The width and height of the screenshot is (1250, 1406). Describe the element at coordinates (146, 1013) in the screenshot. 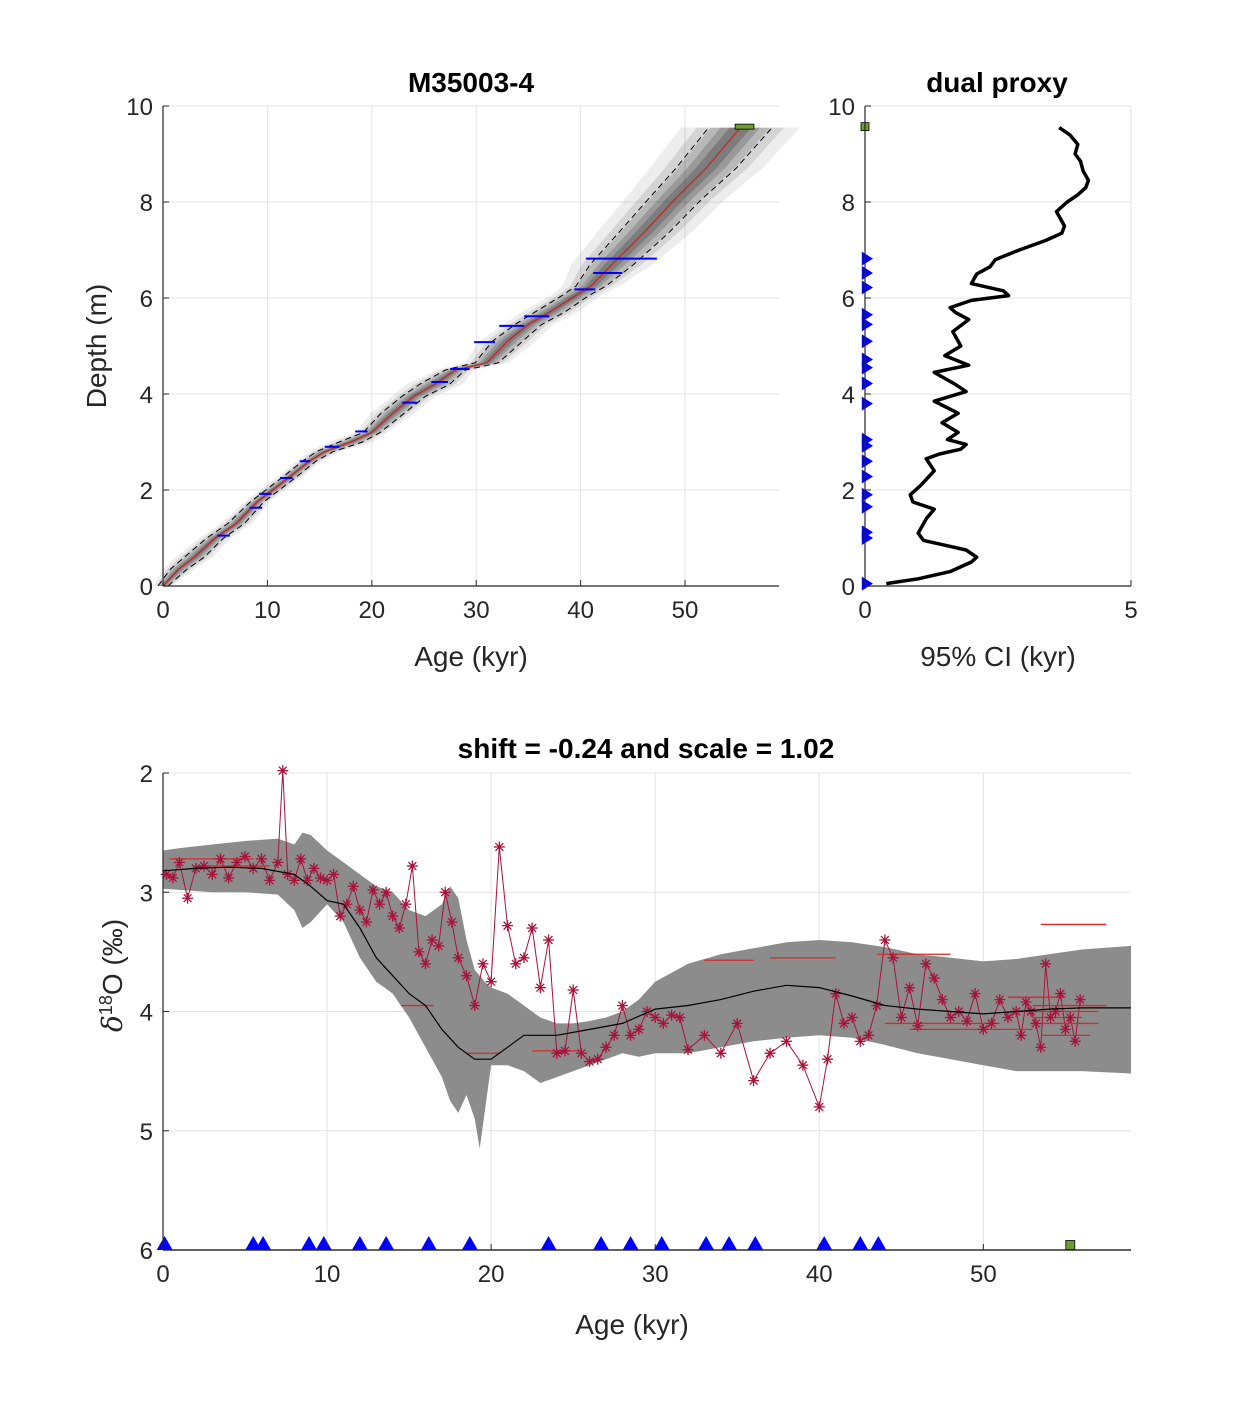

I see `proxy-y-tick-label: 4` at that location.